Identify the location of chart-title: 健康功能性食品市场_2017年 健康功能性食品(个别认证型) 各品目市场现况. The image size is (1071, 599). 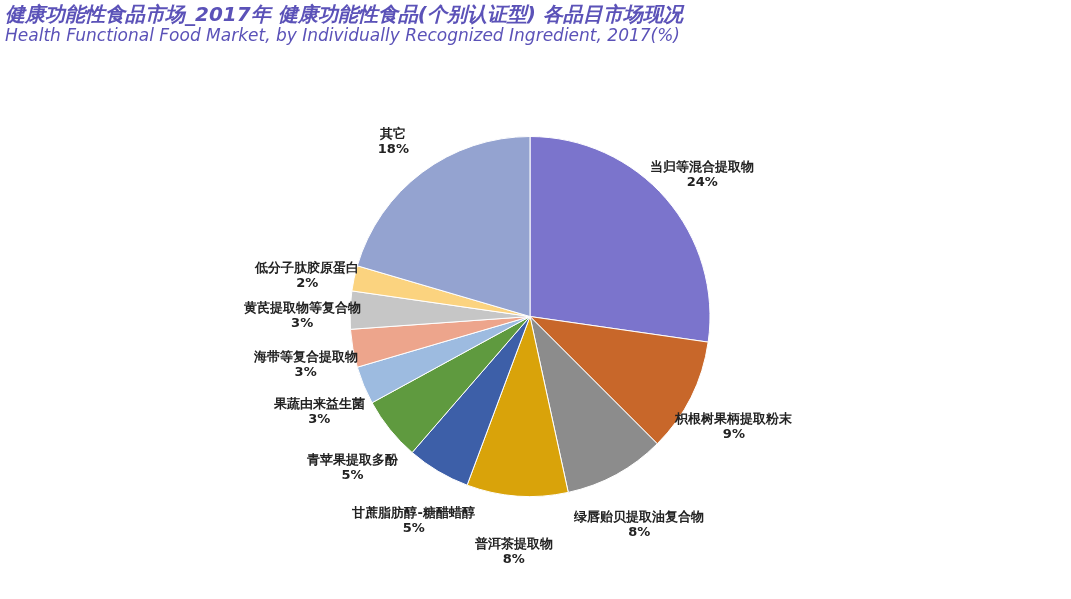
(345, 14).